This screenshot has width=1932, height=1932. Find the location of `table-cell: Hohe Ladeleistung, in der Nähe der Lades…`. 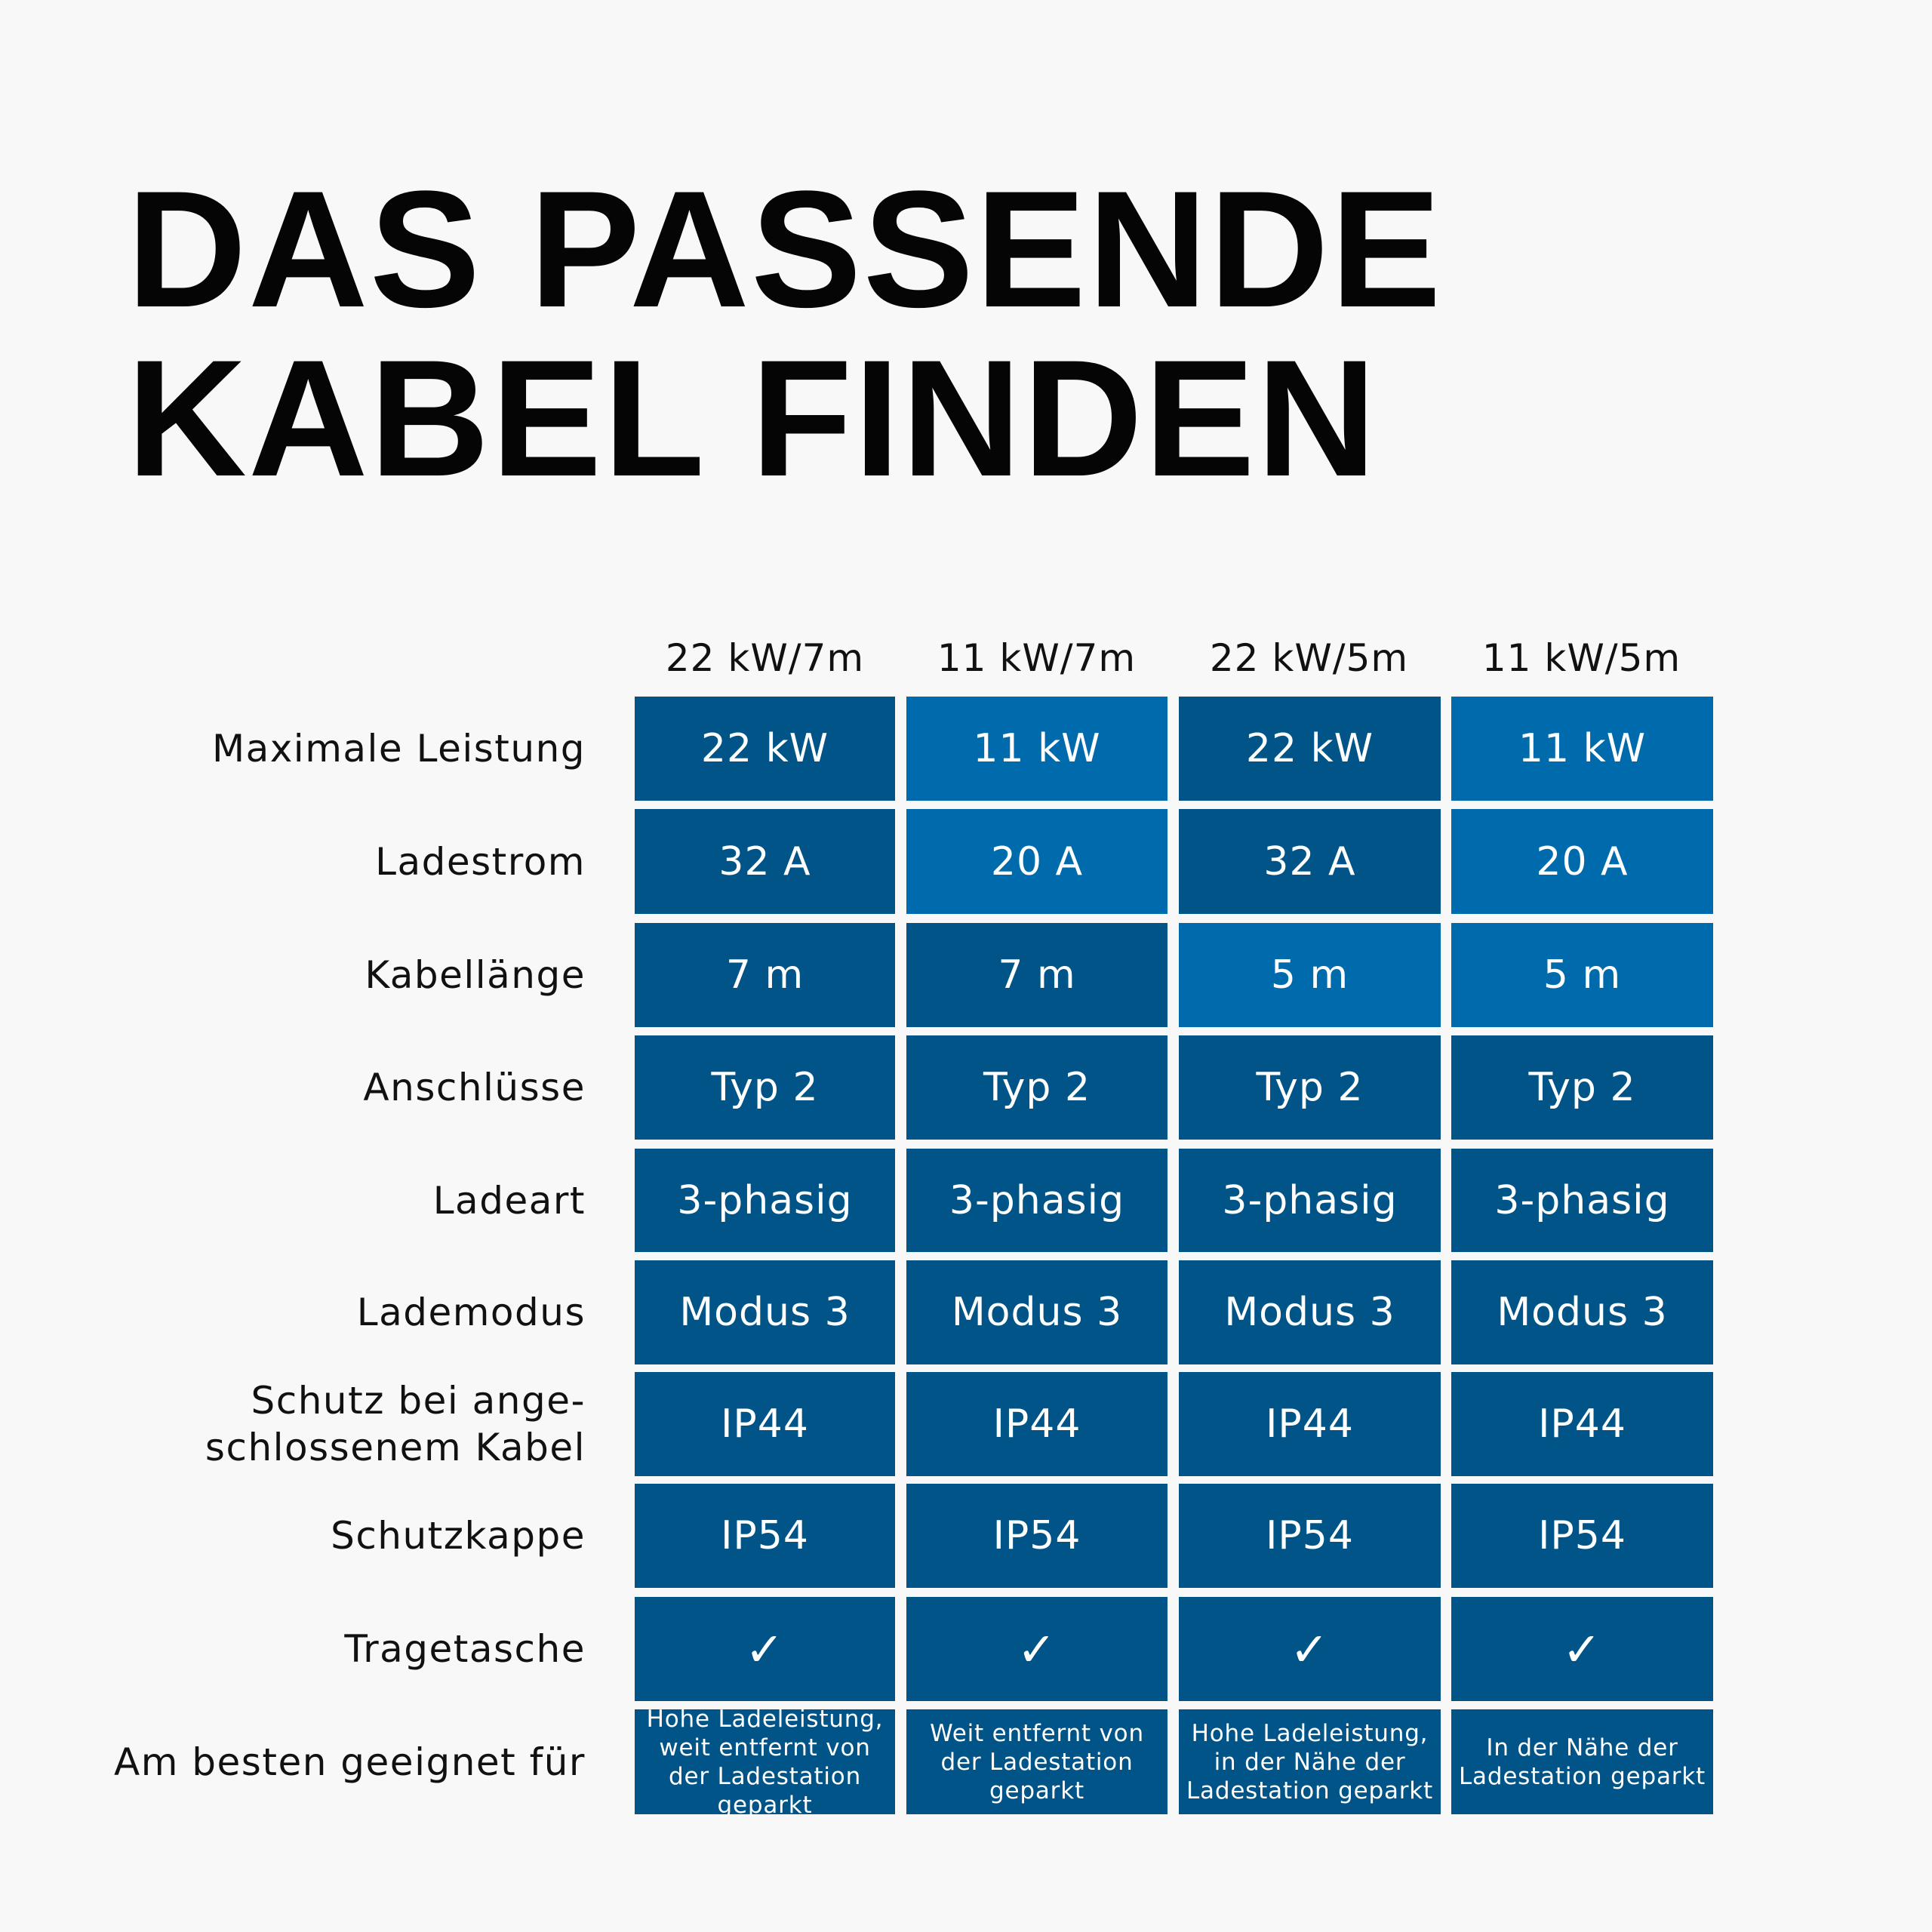

table-cell: Hohe Ladeleistung, in der Nähe der Lades… is located at coordinates (1310, 1761).